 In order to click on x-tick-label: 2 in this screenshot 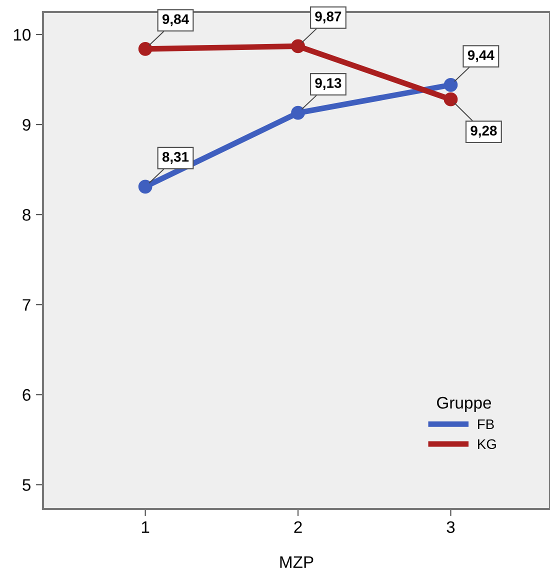, I will do `click(298, 527)`.